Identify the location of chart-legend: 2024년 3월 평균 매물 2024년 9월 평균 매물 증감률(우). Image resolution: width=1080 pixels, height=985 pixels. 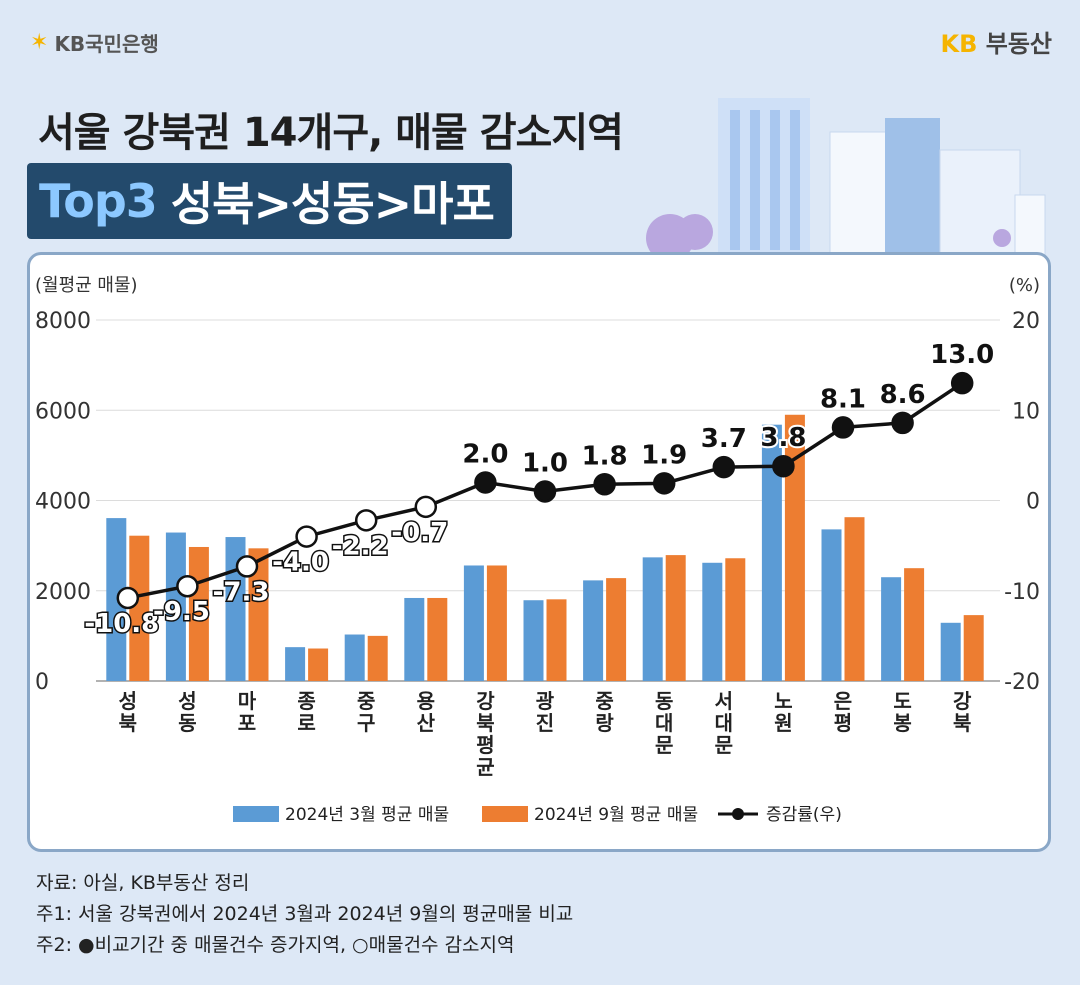
(537, 815).